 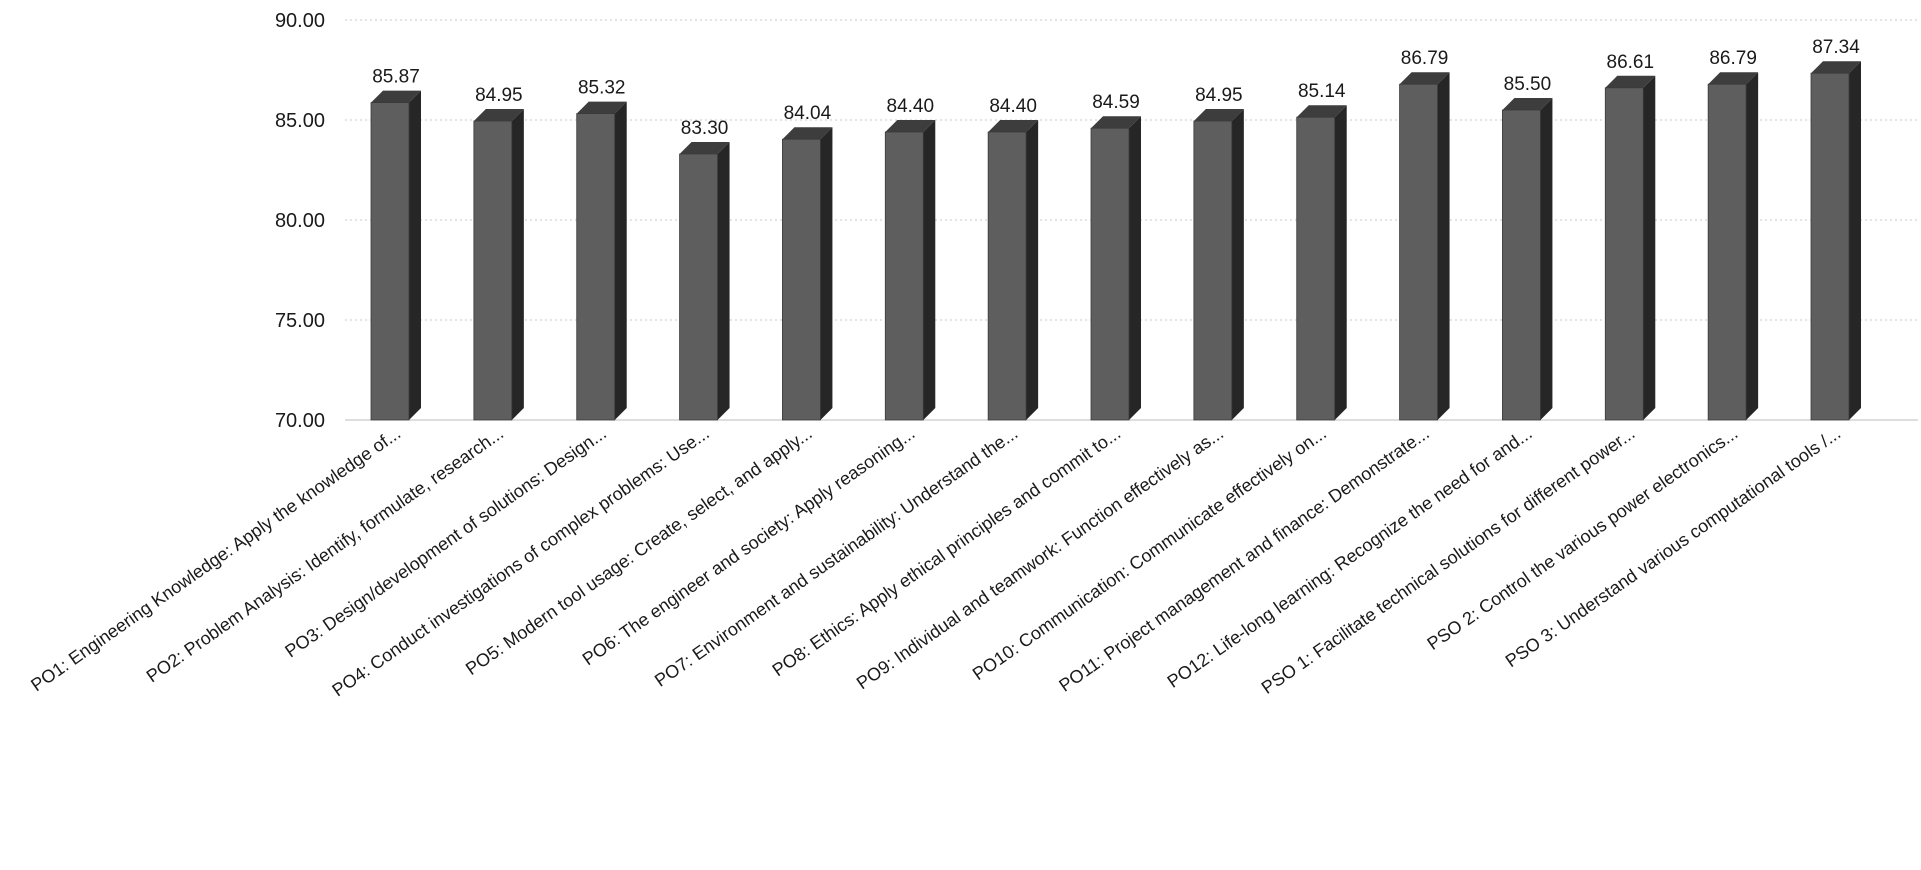 What do you see at coordinates (1631, 62) in the screenshot?
I see `data-label: 86.61` at bounding box center [1631, 62].